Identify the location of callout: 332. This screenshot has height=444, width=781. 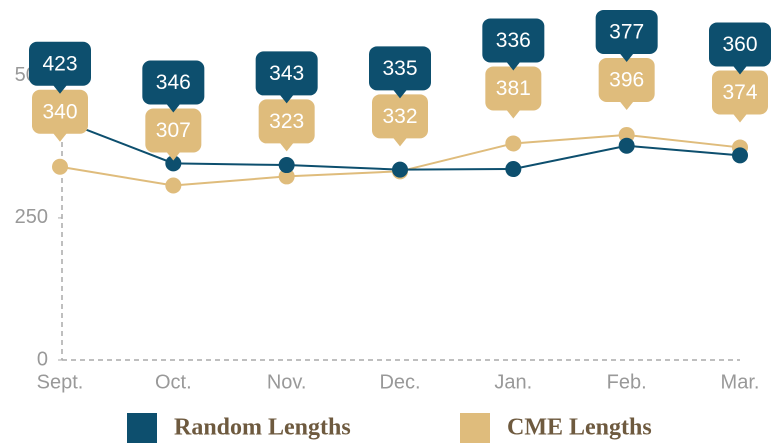
(400, 120).